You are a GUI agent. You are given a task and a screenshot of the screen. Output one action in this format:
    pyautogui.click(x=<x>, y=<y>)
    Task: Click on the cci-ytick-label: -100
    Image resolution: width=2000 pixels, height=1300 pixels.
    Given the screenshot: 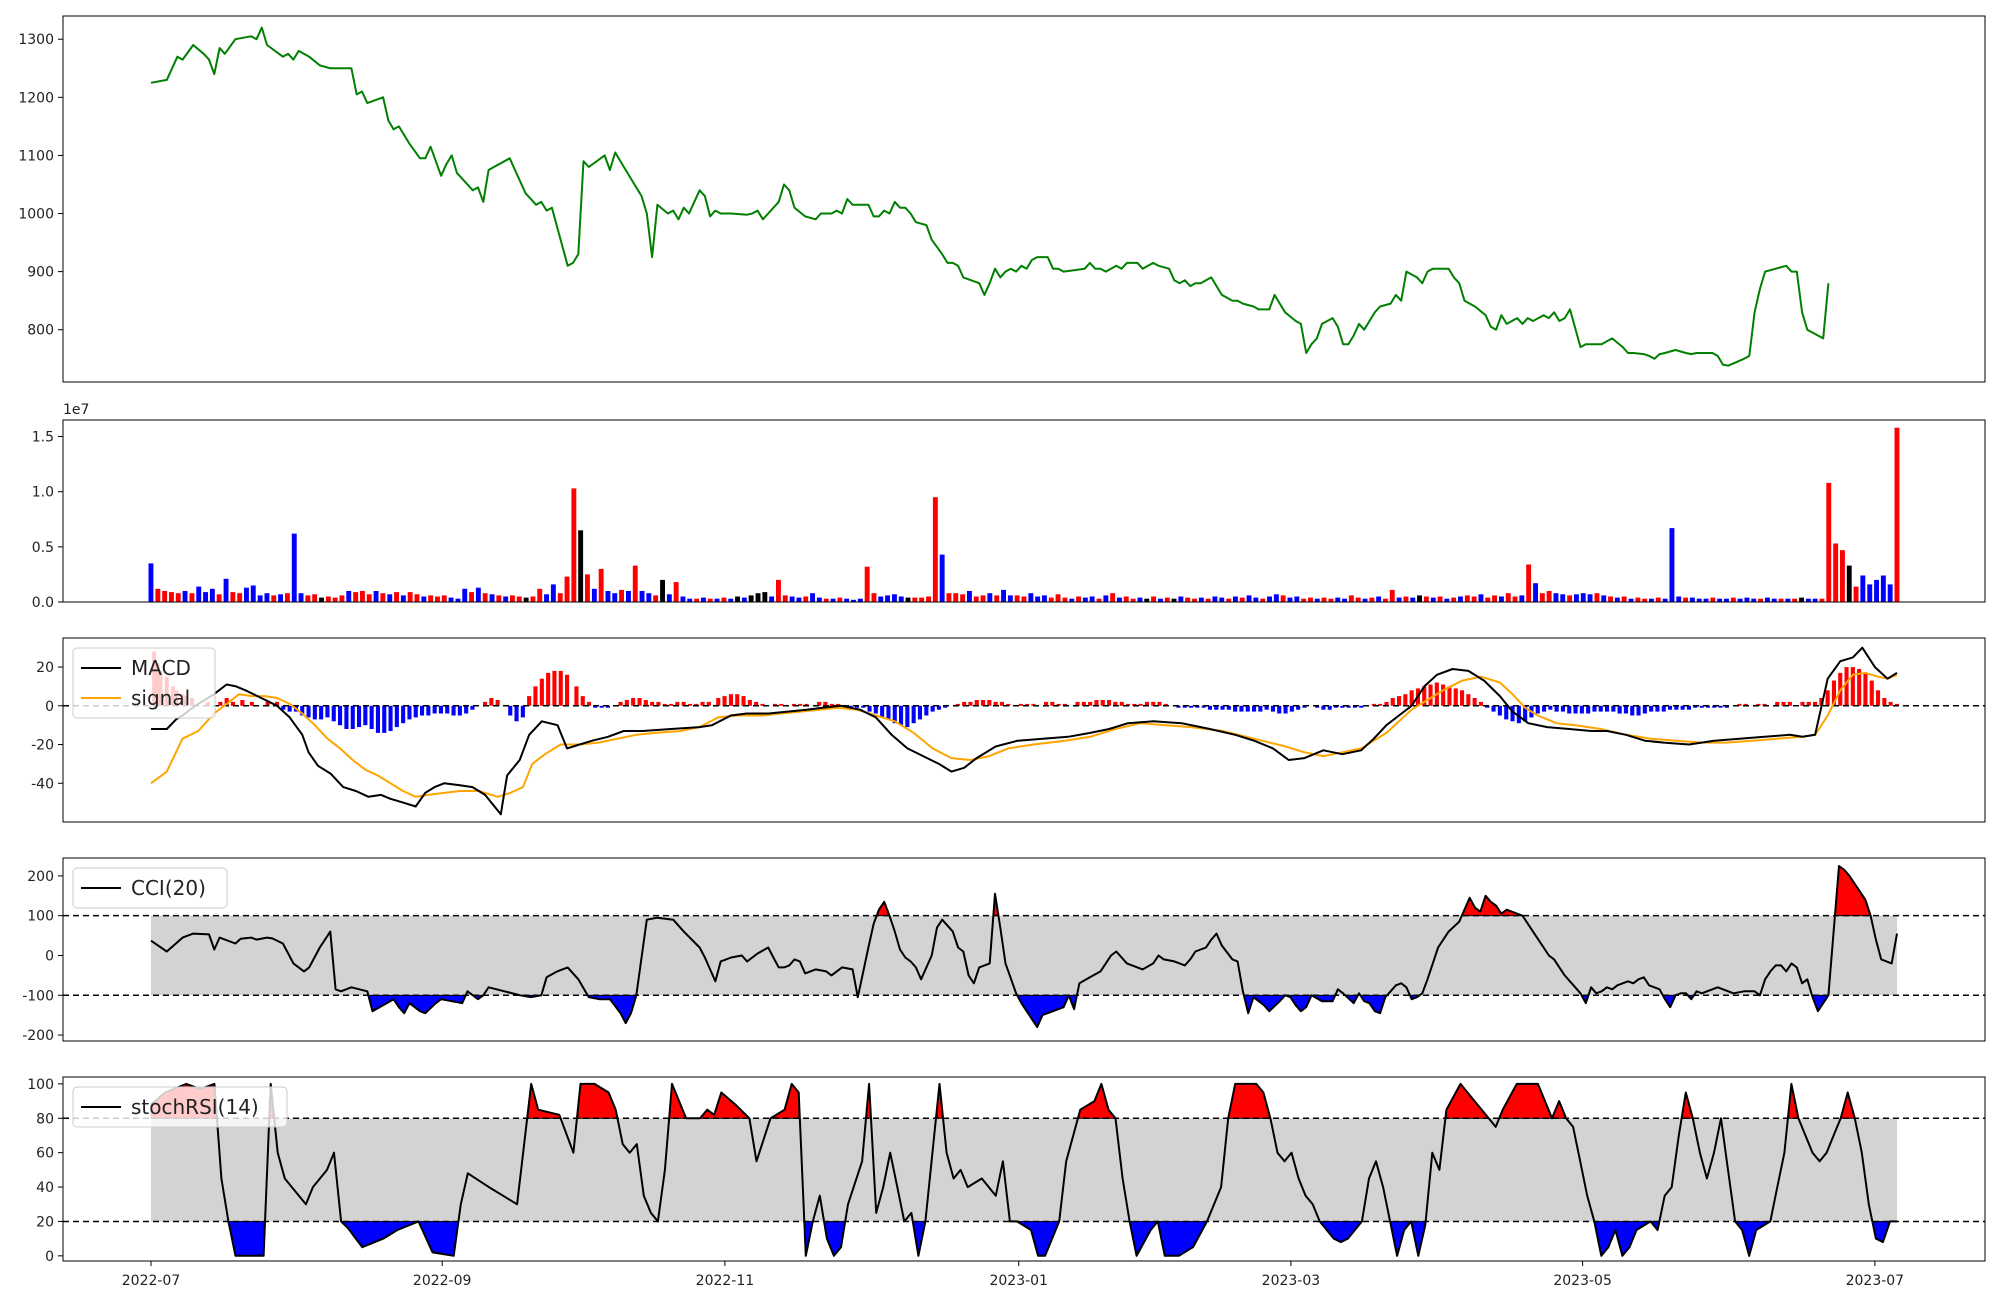 What is the action you would take?
    pyautogui.click(x=38, y=996)
    